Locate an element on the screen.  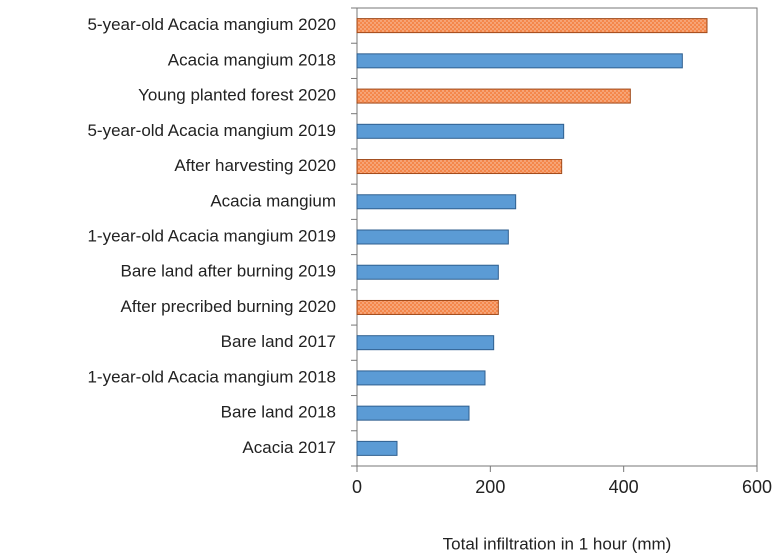
x-tick-label: 400 is located at coordinates (624, 487).